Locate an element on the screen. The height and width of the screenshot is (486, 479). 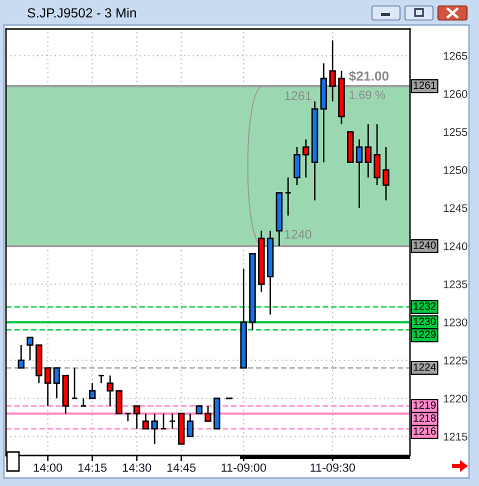
x-tick-label: 14:30 is located at coordinates (137, 467).